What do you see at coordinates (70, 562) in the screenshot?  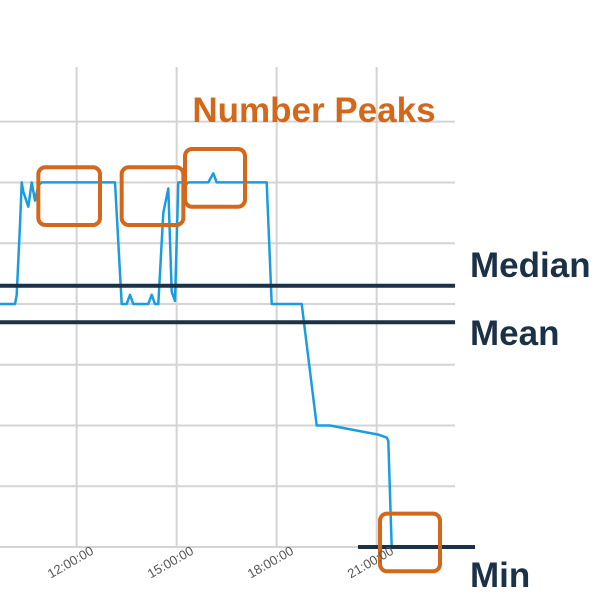 I see `x-tick-label-0: 12:00:00` at bounding box center [70, 562].